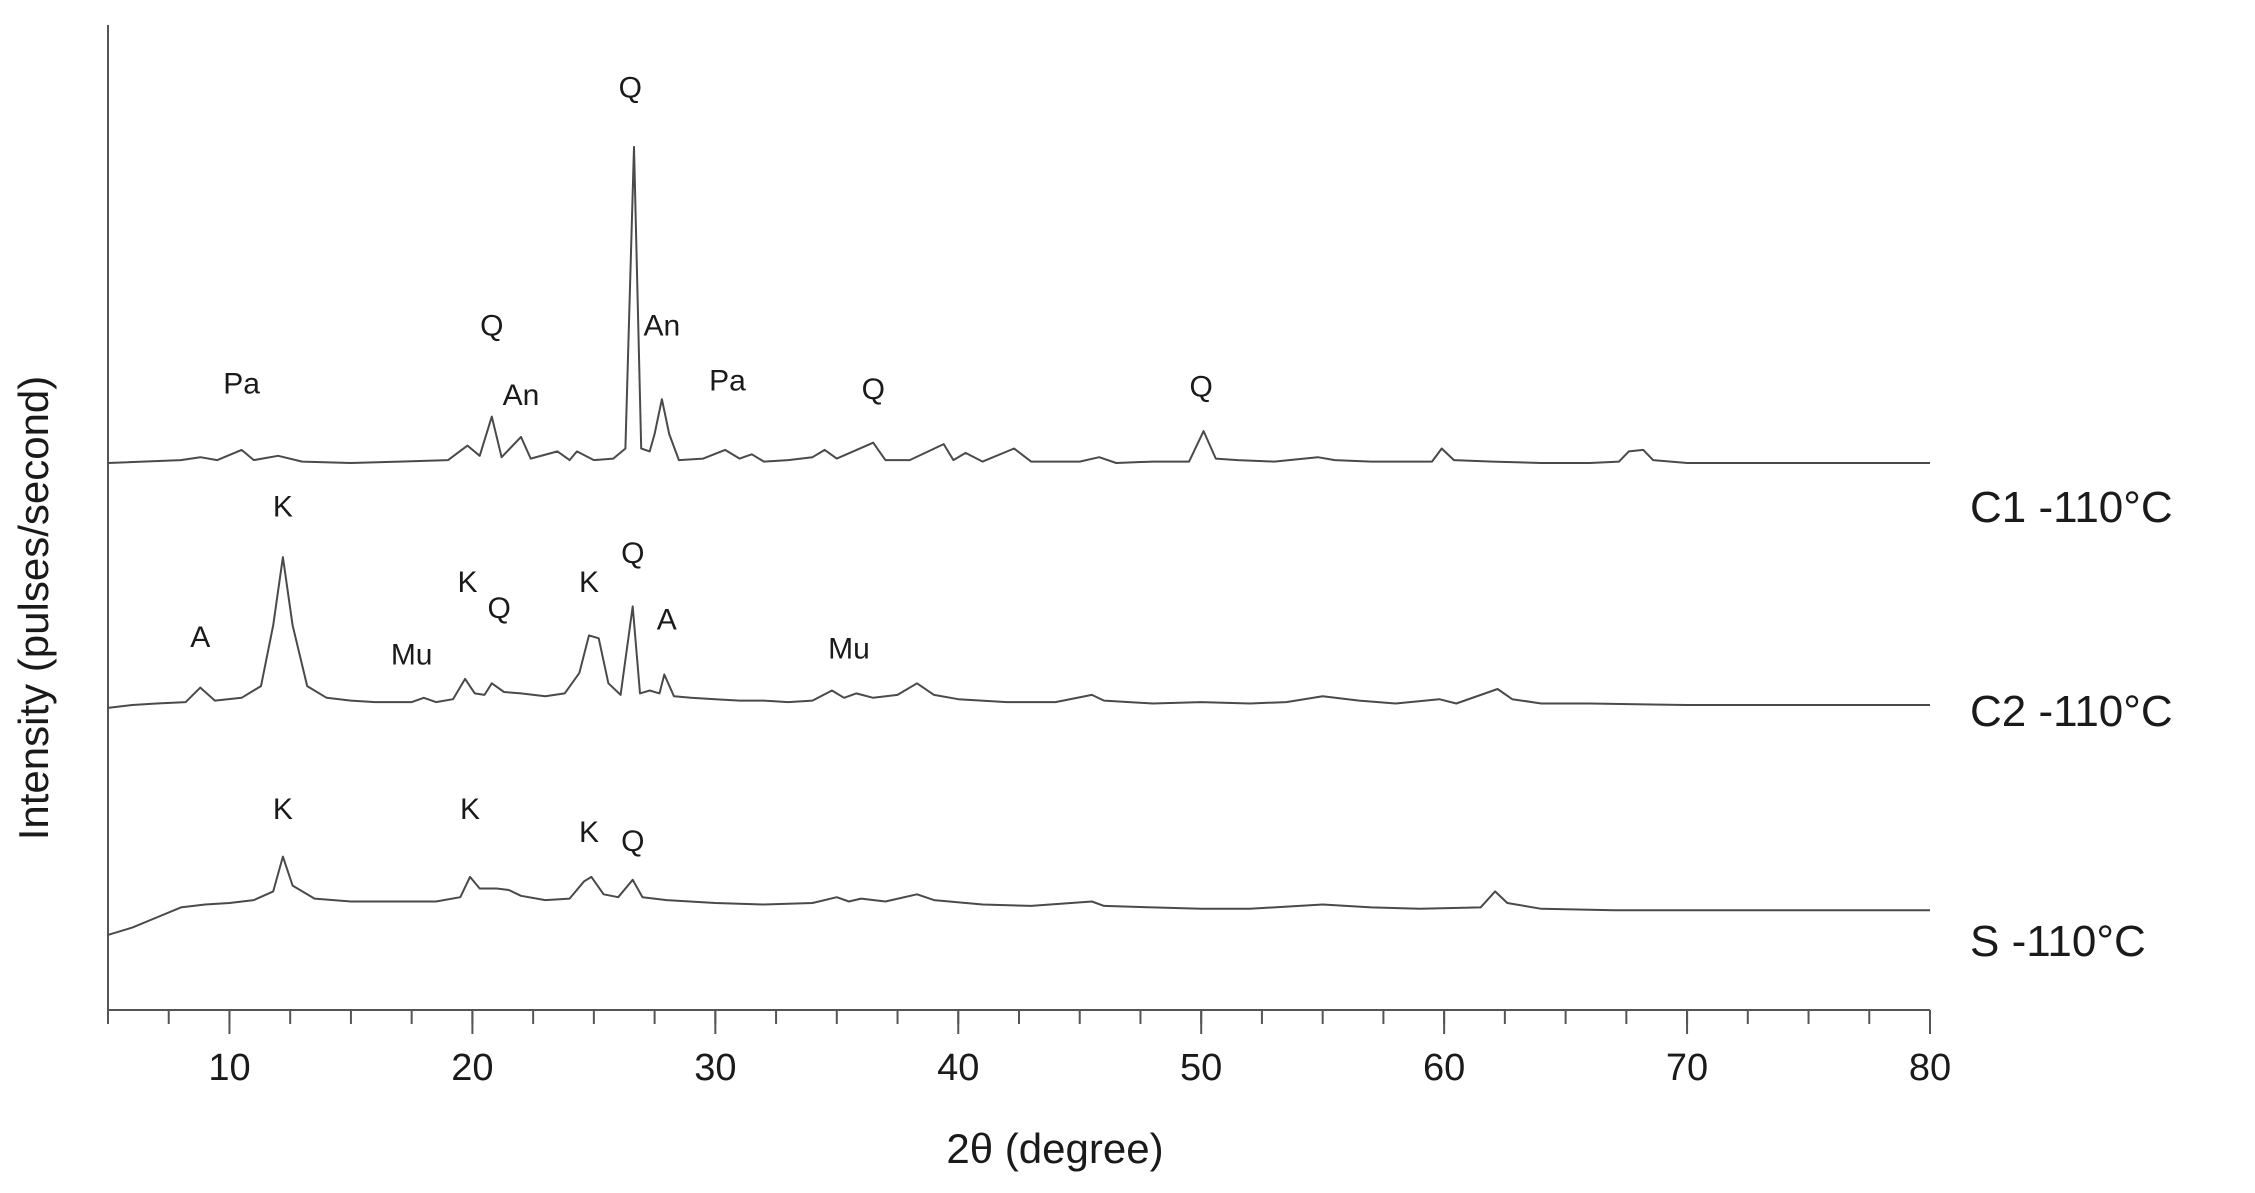 The height and width of the screenshot is (1193, 2255). I want to click on x-tick-label: 40, so click(958, 1068).